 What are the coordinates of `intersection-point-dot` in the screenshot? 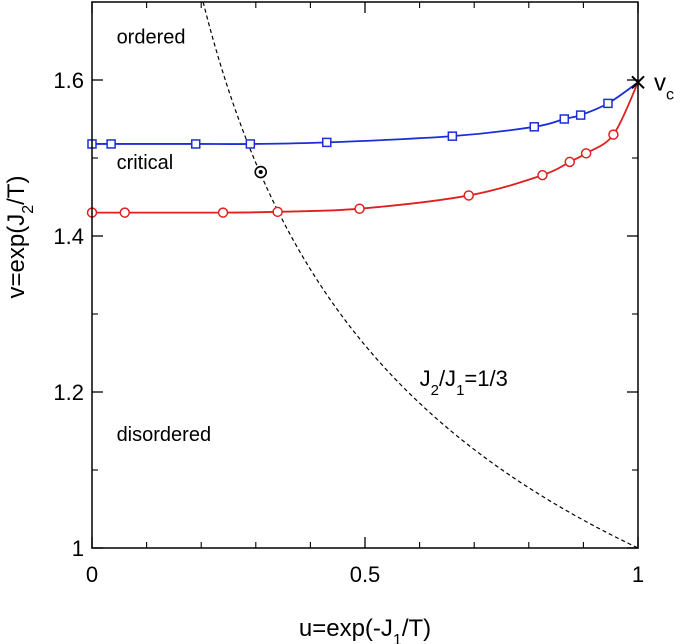 It's located at (260, 172).